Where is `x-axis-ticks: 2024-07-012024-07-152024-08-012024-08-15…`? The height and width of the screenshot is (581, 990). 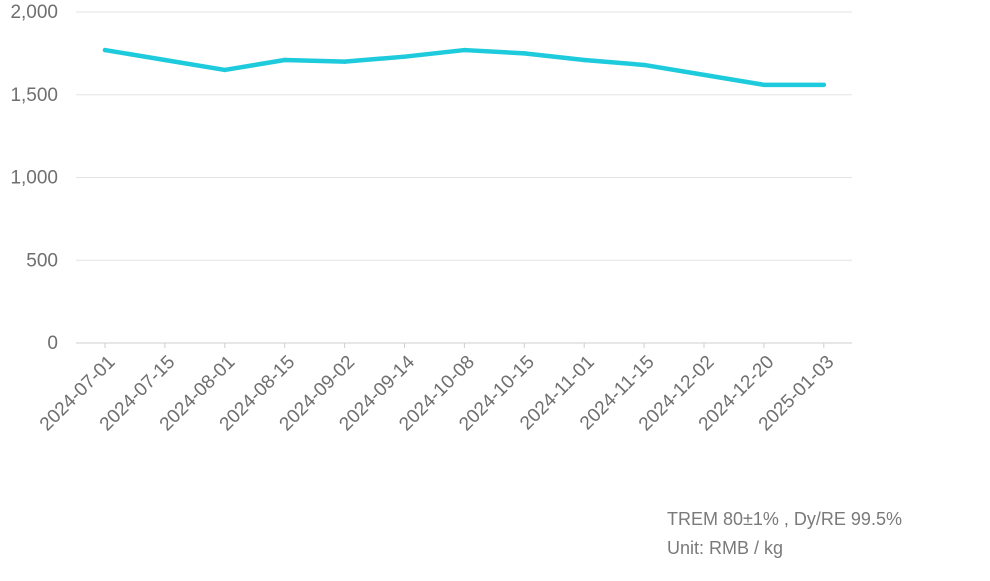 x-axis-ticks: 2024-07-012024-07-152024-08-012024-08-15… is located at coordinates (437, 389).